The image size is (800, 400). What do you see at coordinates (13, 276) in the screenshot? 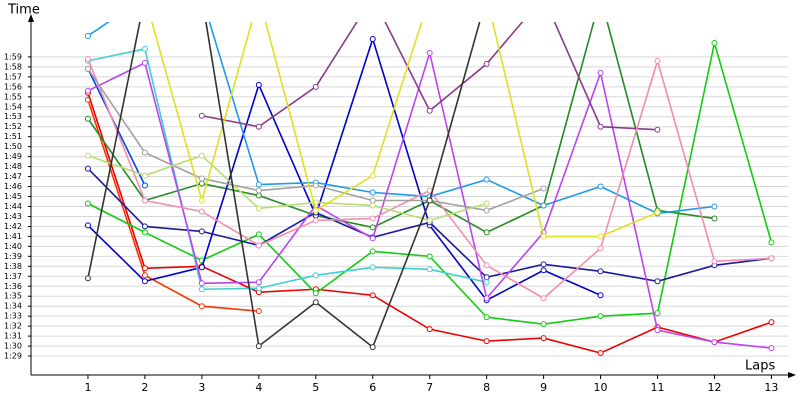
I see `y-tick-label: 1:37` at bounding box center [13, 276].